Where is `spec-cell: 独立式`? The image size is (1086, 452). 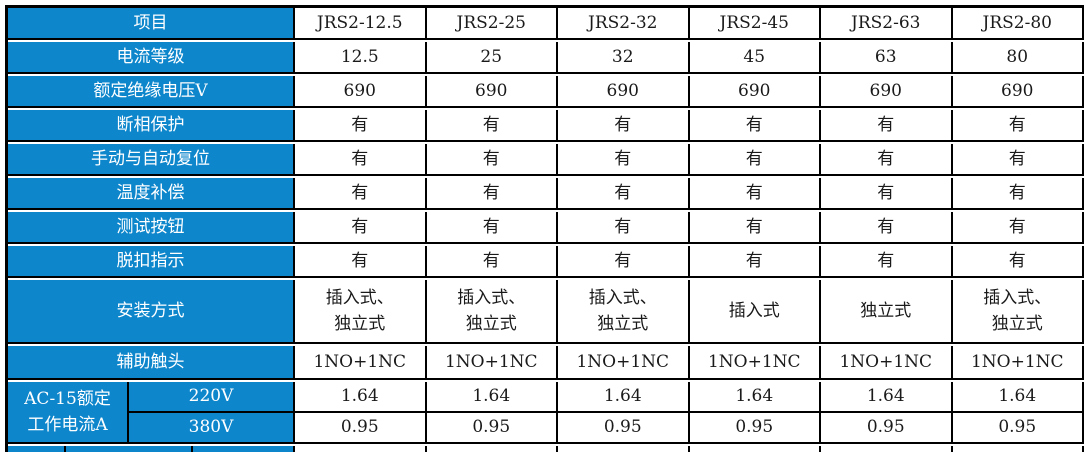 spec-cell: 独立式 is located at coordinates (887, 312).